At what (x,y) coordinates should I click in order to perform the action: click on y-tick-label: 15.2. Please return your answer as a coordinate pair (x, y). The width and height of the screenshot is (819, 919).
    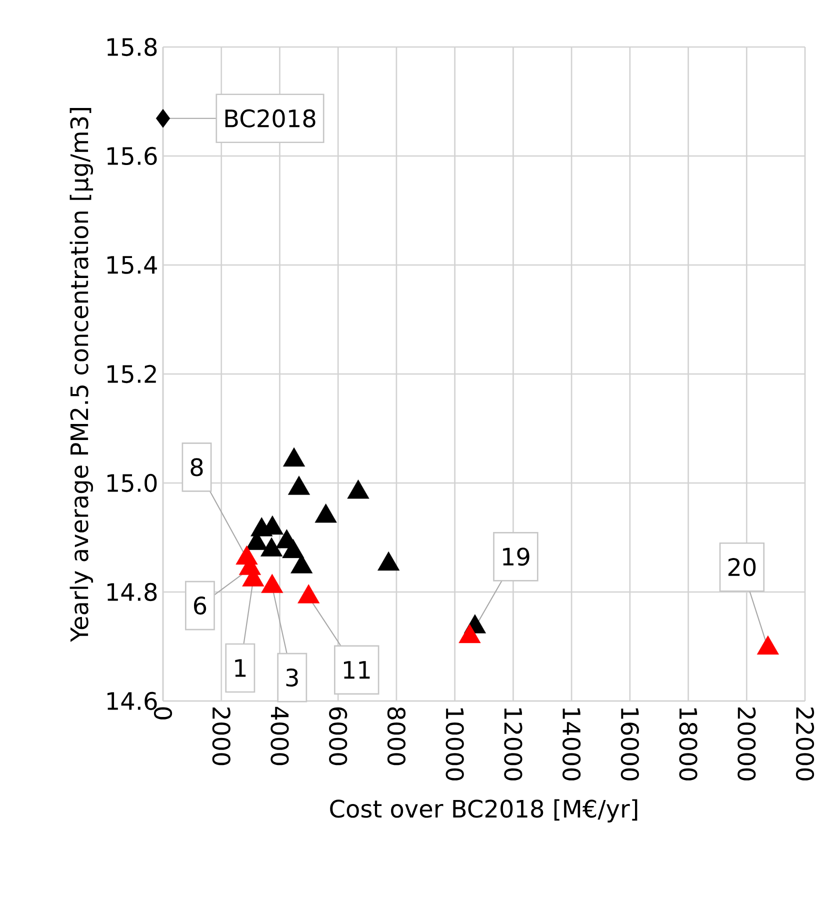
    Looking at the image, I should click on (131, 374).